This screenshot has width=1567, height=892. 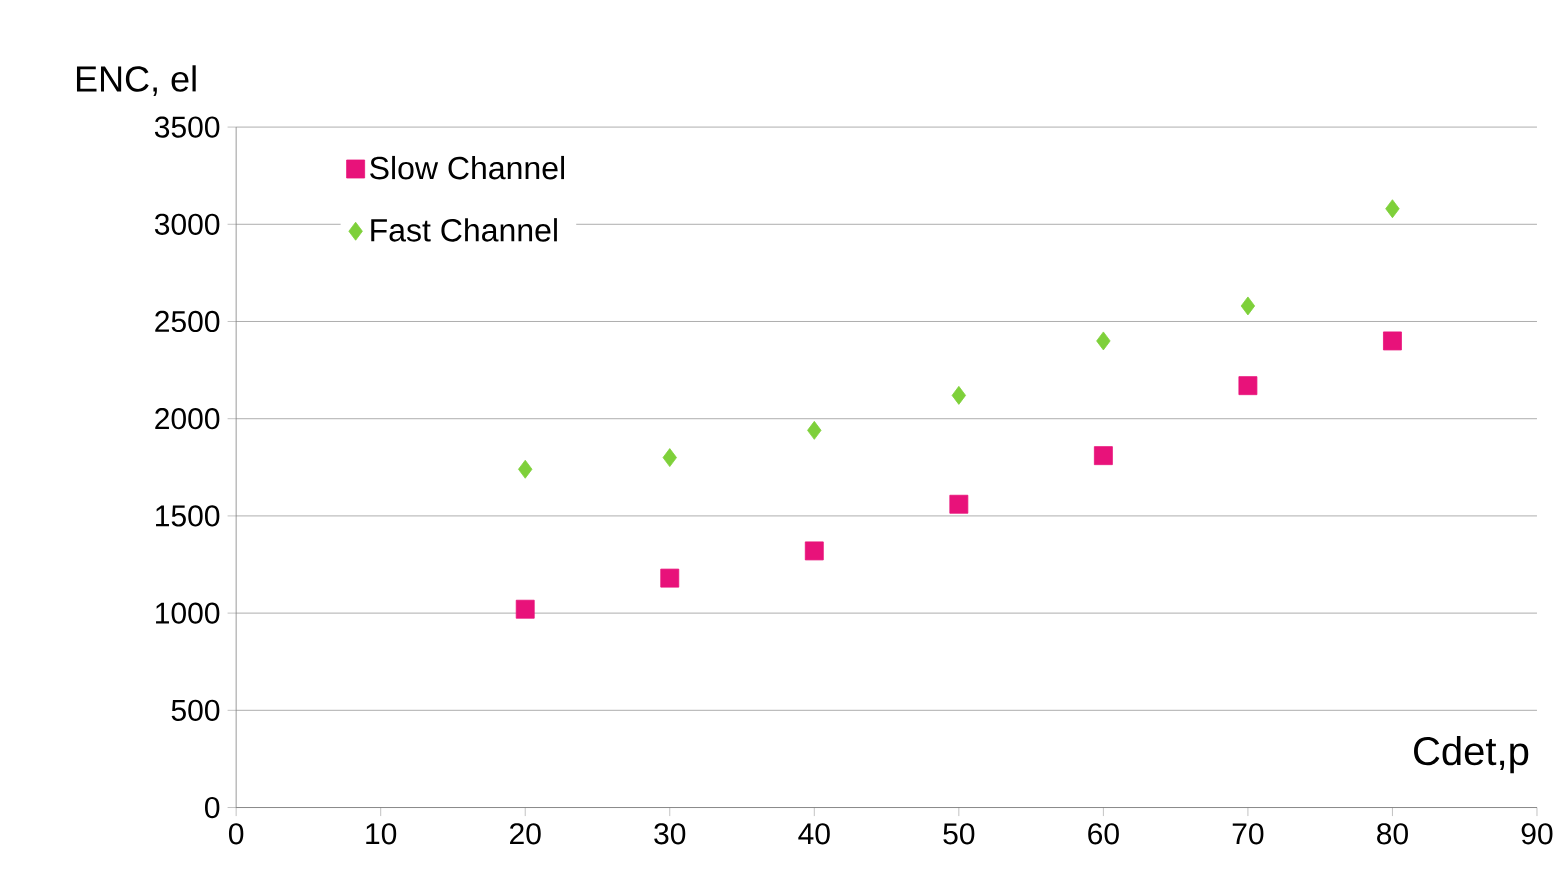 What do you see at coordinates (670, 834) in the screenshot?
I see `x-tick-label: 30` at bounding box center [670, 834].